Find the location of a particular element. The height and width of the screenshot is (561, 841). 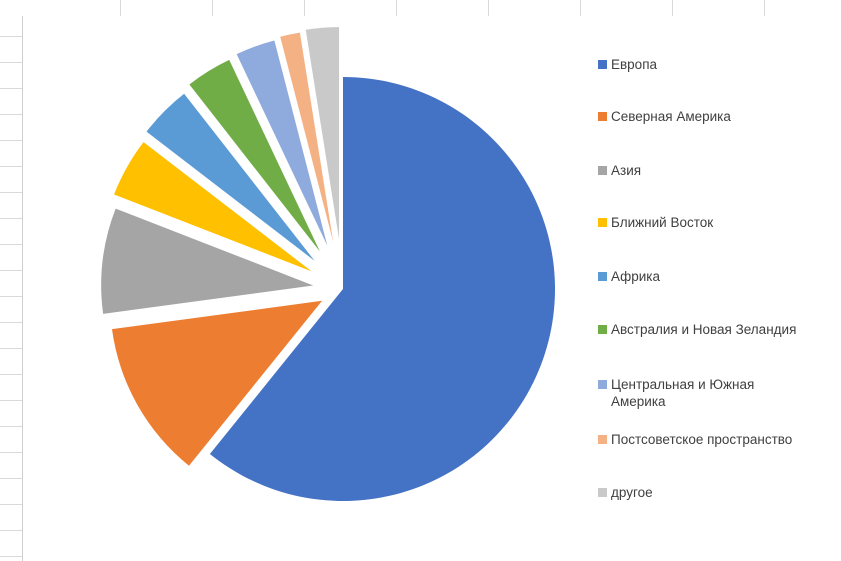

legend-label: Ближний Восток is located at coordinates (662, 222).